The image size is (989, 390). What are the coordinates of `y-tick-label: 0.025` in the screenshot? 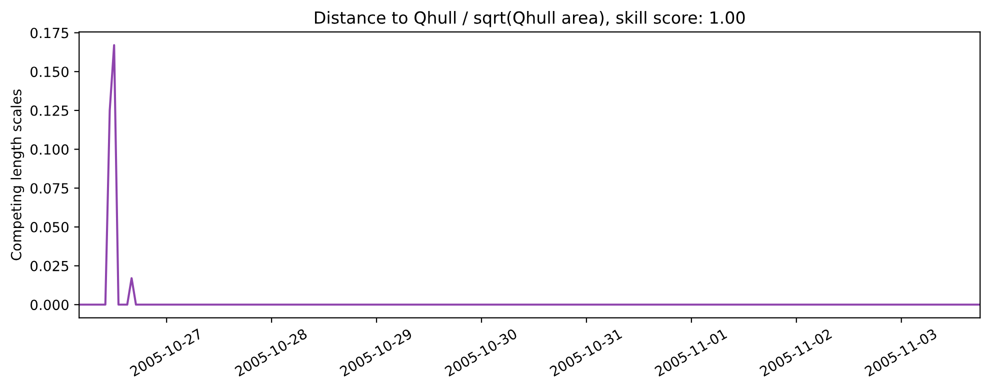 It's located at (49, 266).